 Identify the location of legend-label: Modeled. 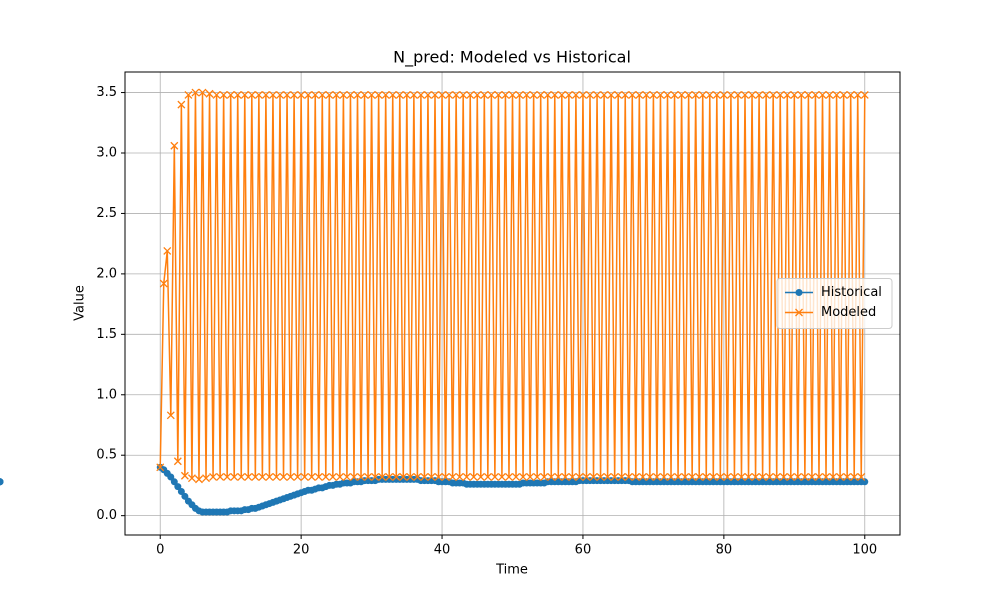
(848, 312).